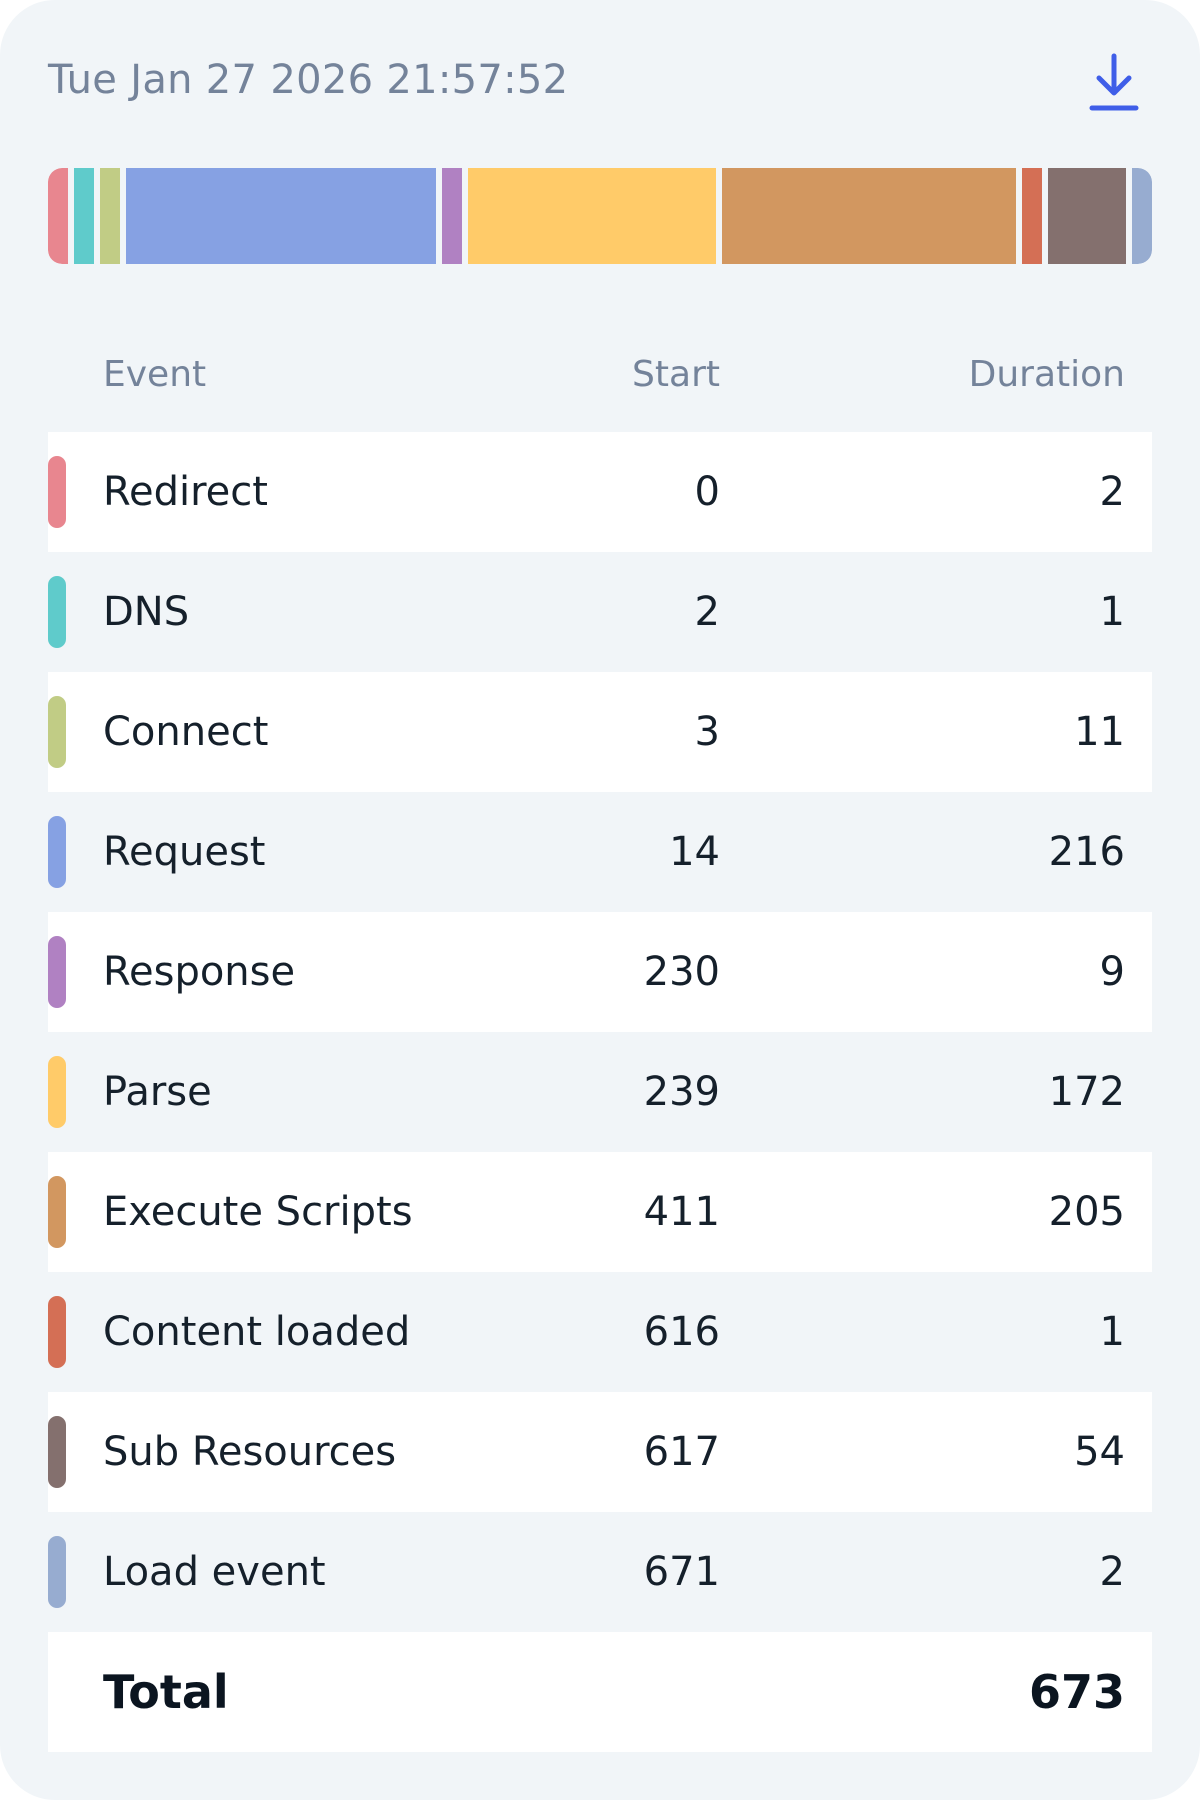 This screenshot has height=1800, width=1200. What do you see at coordinates (1087, 216) in the screenshot?
I see `timeline-segment-sub-resources` at bounding box center [1087, 216].